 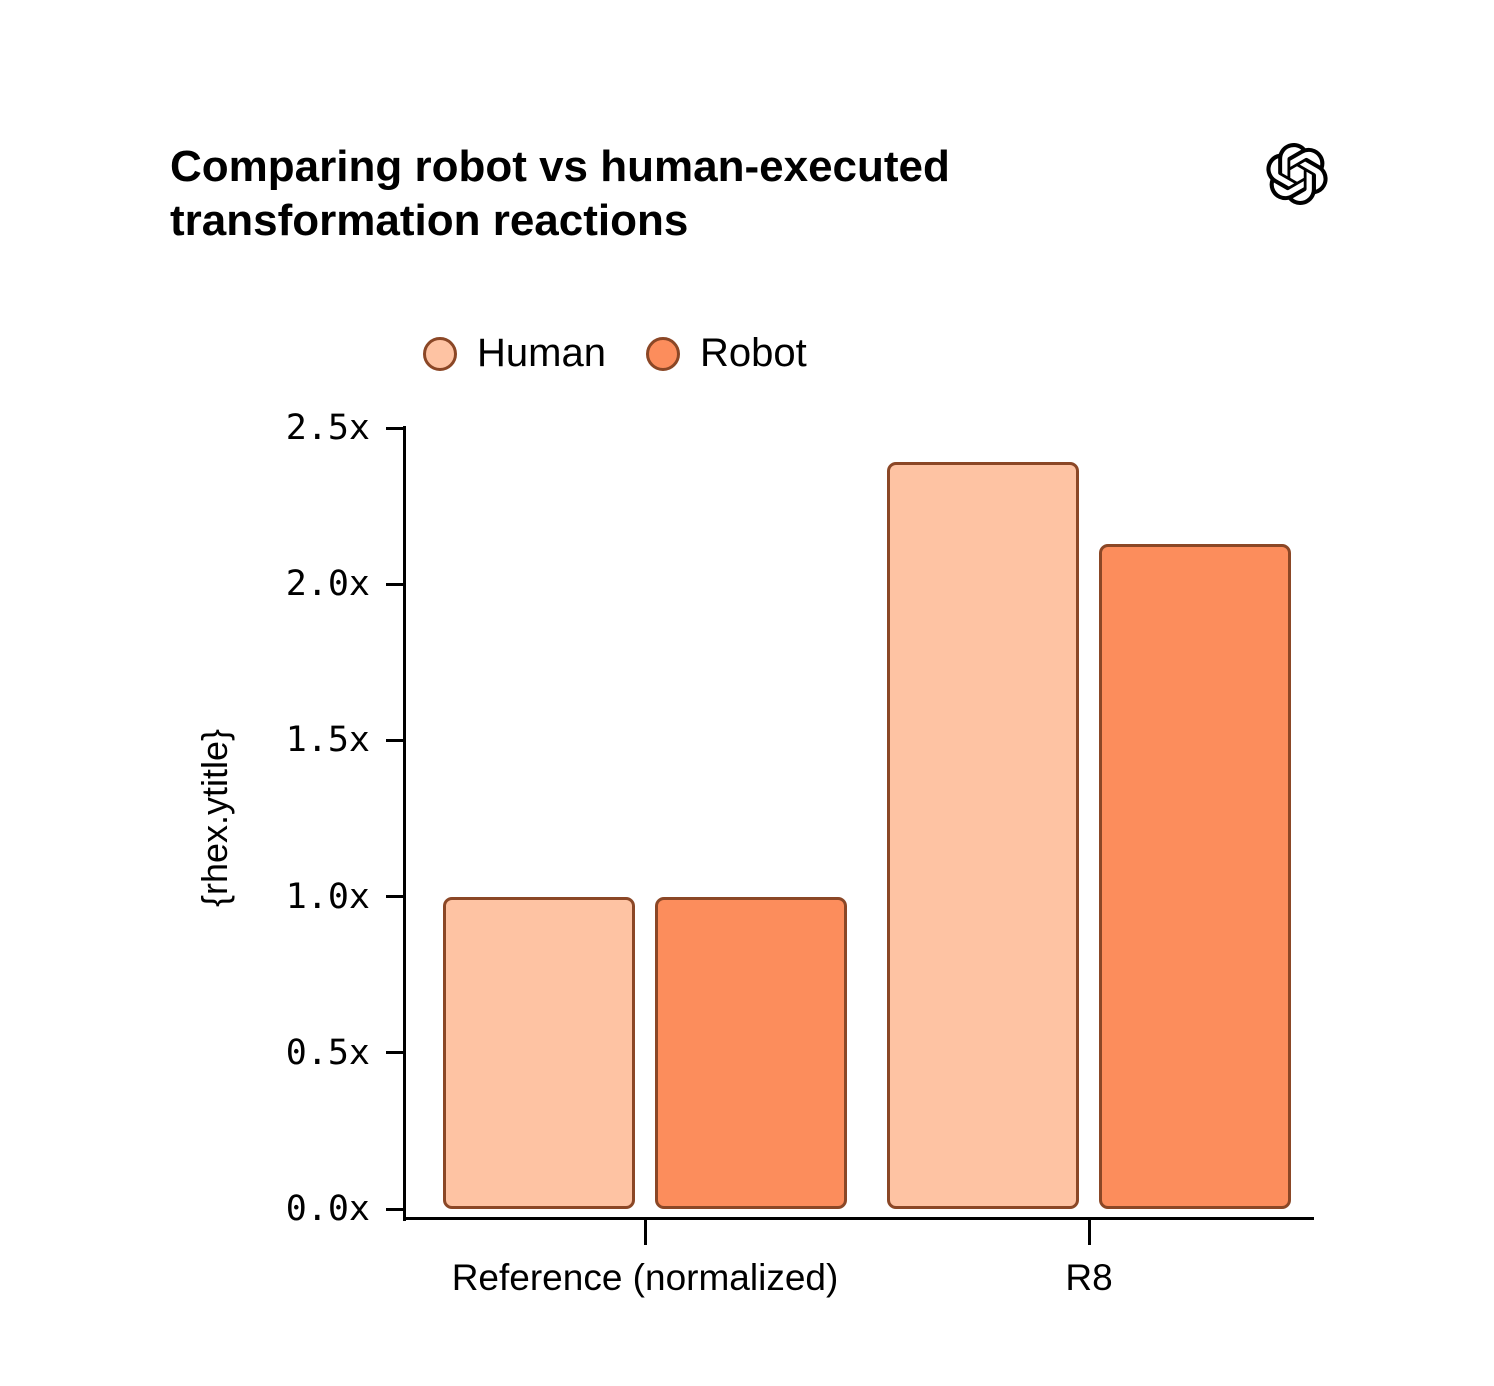 I want to click on bar-robot-reference-normalized, so click(x=751, y=1052).